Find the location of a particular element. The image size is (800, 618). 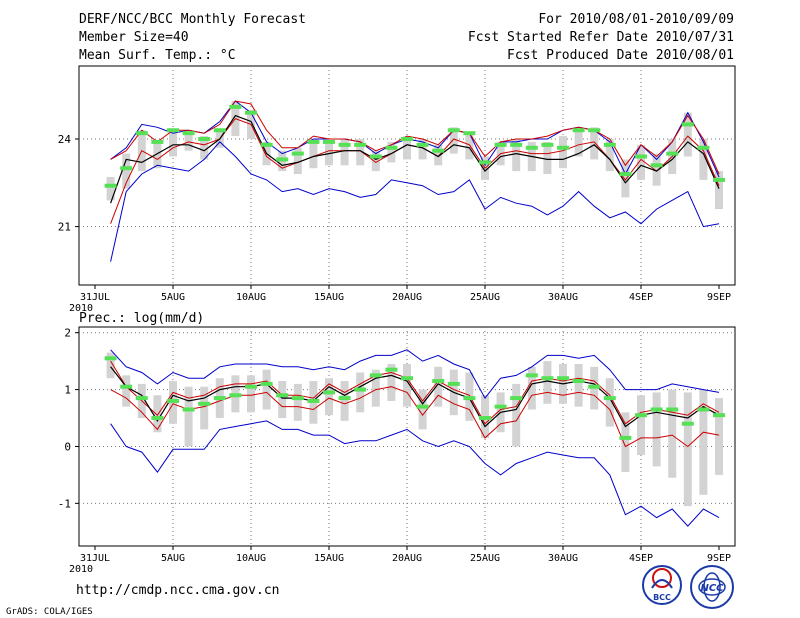

footer-url: http://cmdp.ncc.cma.gov.cn is located at coordinates (178, 590).